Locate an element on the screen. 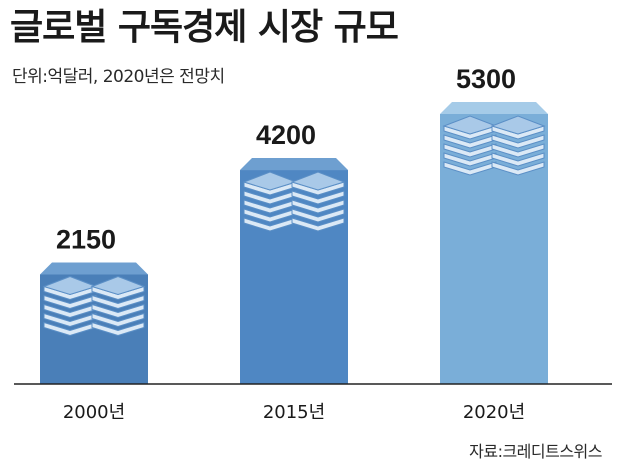 The height and width of the screenshot is (473, 624). source-note: 자료:크레디트스위스 is located at coordinates (535, 450).